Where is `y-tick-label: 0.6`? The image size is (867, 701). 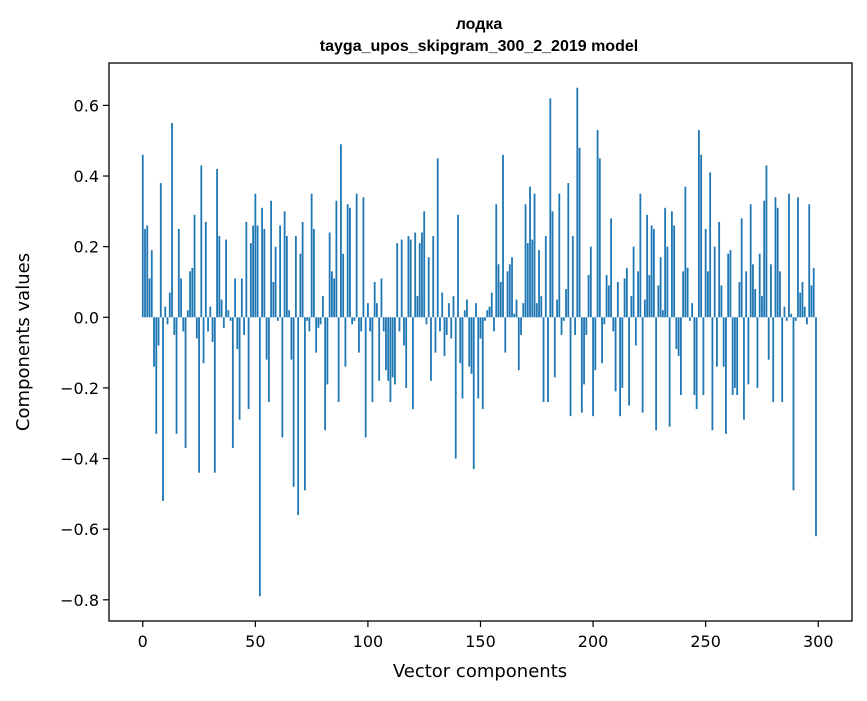 y-tick-label: 0.6 is located at coordinates (86, 105).